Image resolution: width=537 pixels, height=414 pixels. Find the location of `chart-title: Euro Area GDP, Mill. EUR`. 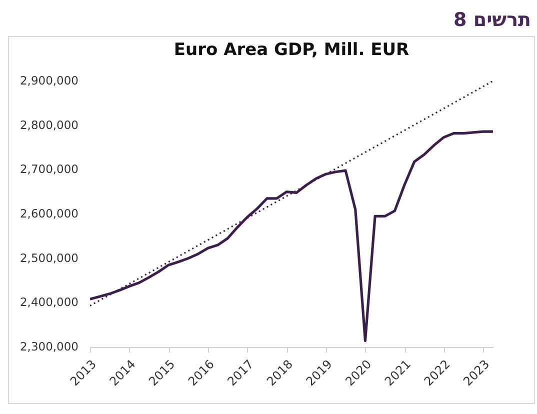

chart-title: Euro Area GDP, Mill. EUR is located at coordinates (292, 50).